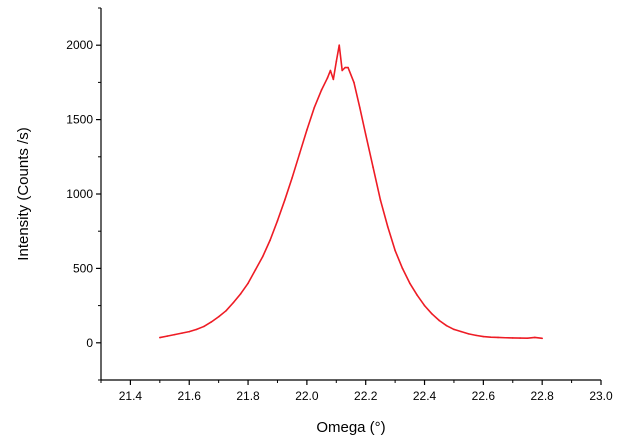 The height and width of the screenshot is (441, 636). Describe the element at coordinates (542, 396) in the screenshot. I see `x-tick-label: 22.8` at that location.